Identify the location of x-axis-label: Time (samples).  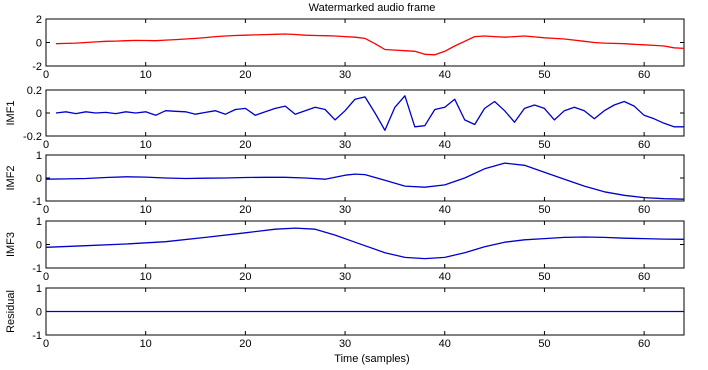
(371, 359).